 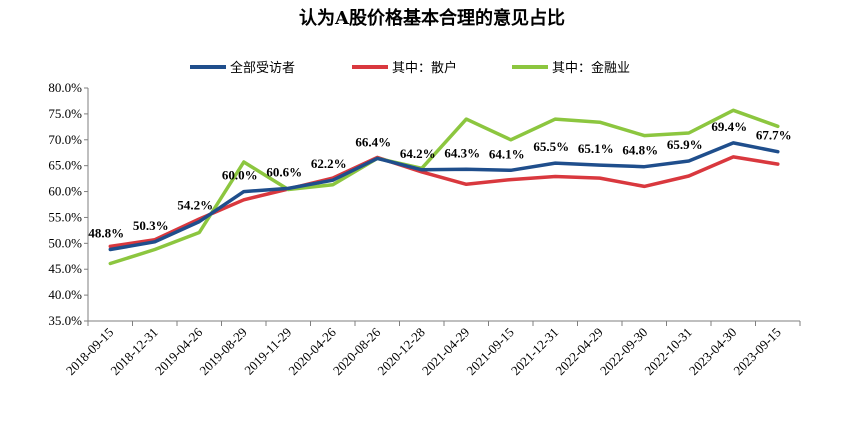 I want to click on legend-label: 其中：金融业, so click(x=591, y=68).